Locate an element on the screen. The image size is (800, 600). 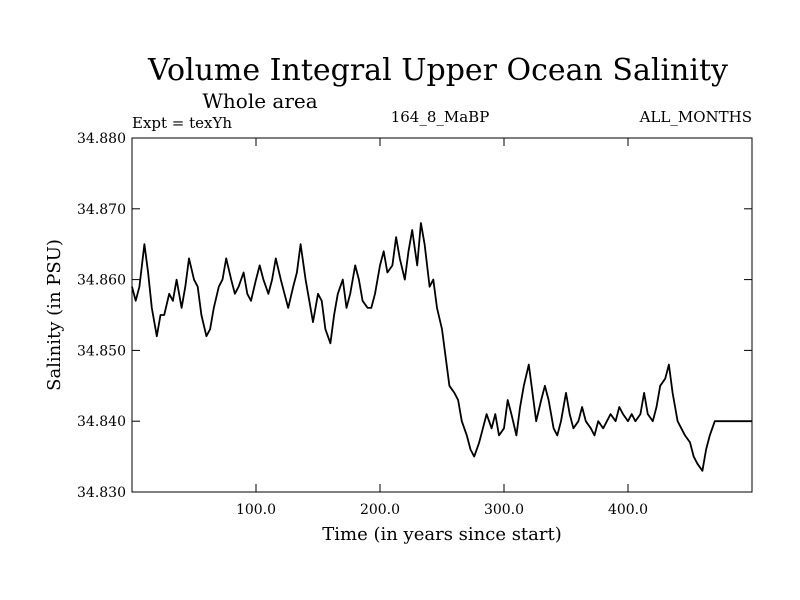
y-tick-label: 34.840 is located at coordinates (101, 422).